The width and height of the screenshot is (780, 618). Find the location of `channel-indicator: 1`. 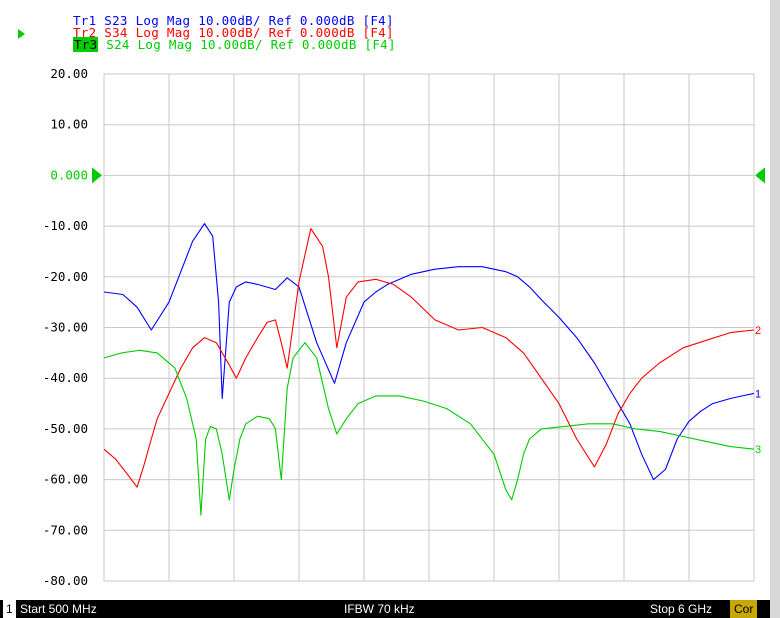

channel-indicator: 1 is located at coordinates (9, 609).